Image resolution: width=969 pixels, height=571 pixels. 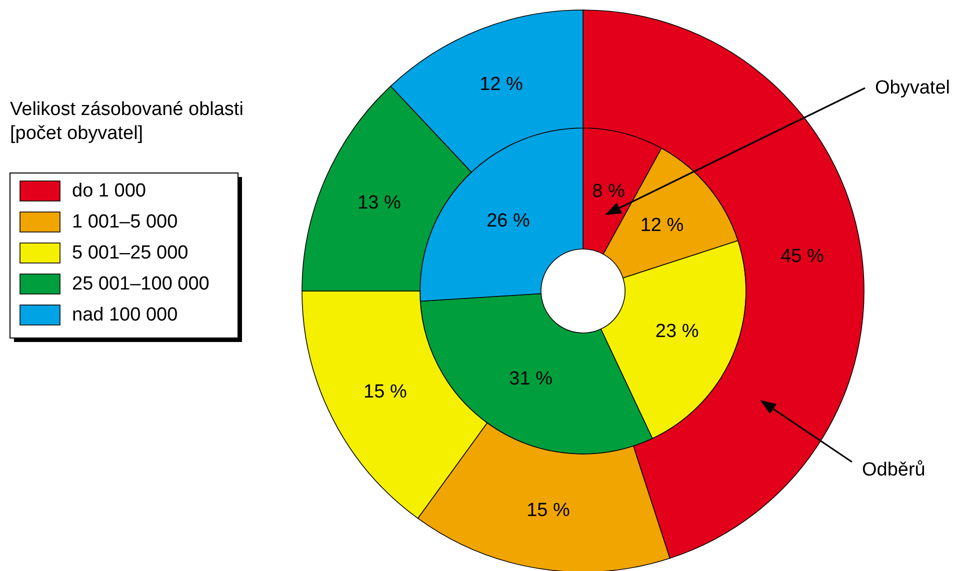 What do you see at coordinates (531, 379) in the screenshot?
I see `data-label: 31 %` at bounding box center [531, 379].